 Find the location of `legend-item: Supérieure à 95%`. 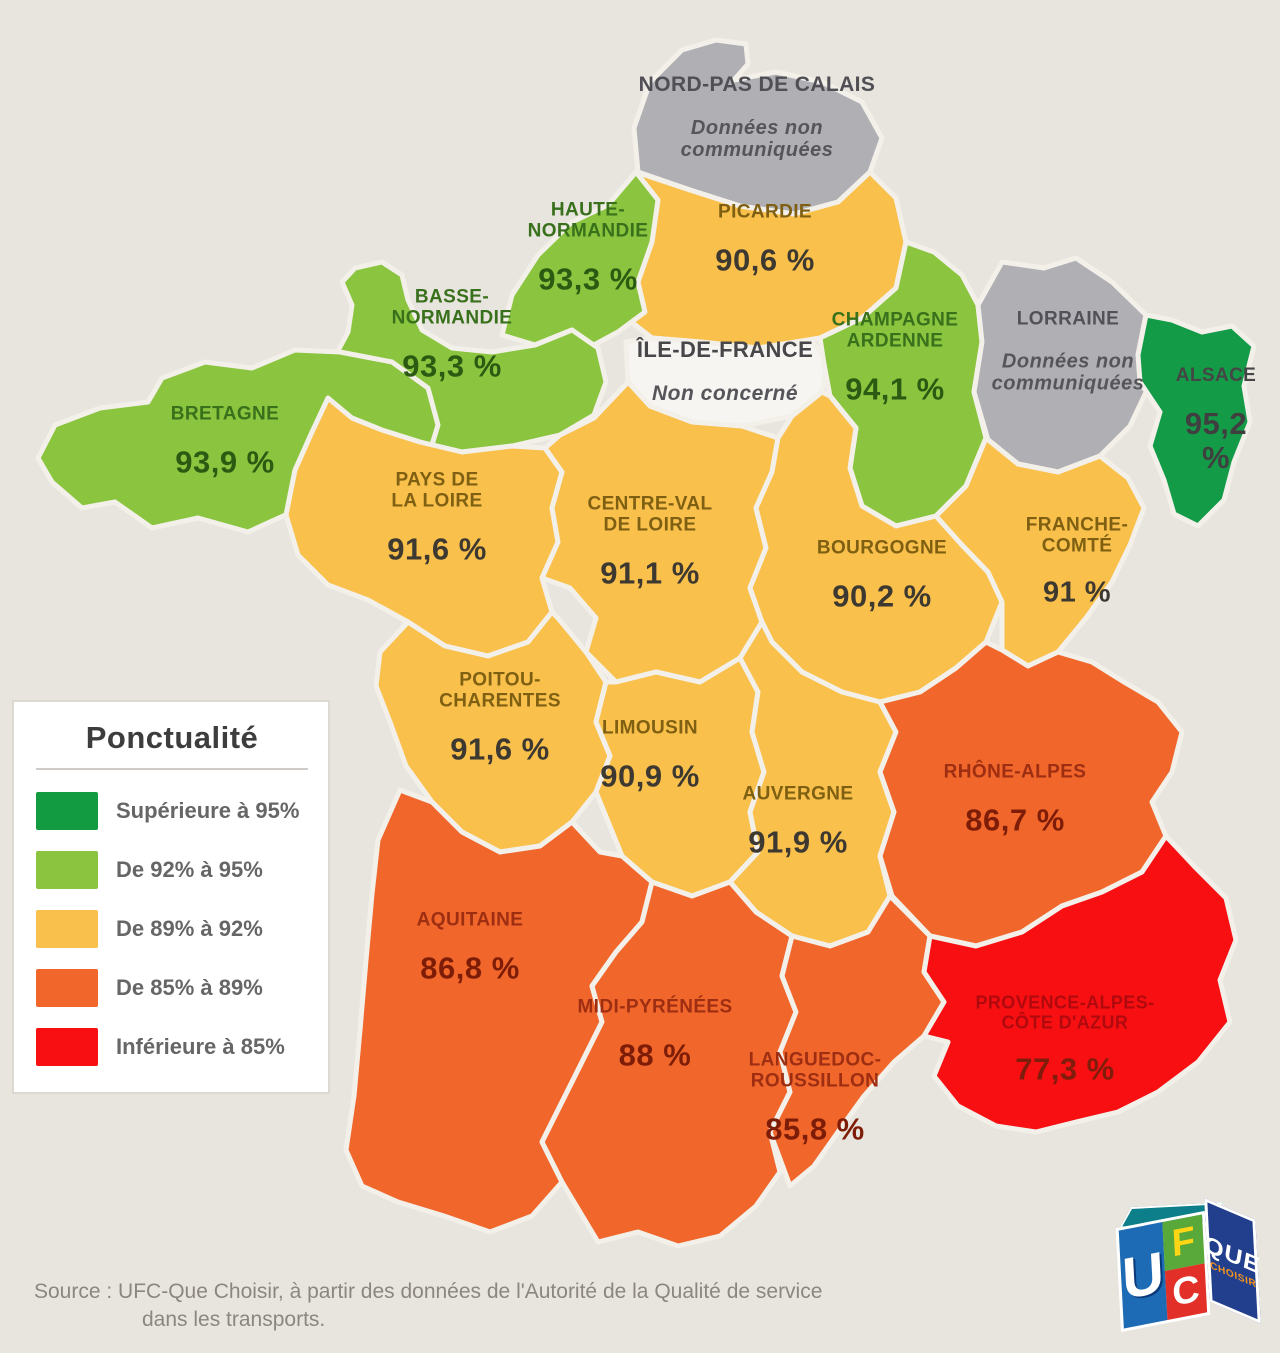

legend-item: Supérieure à 95% is located at coordinates (172, 811).